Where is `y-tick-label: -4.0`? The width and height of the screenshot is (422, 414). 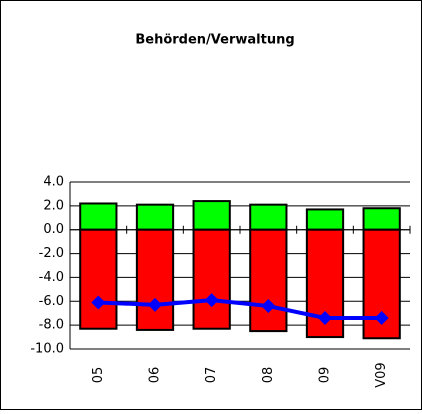 y-tick-label: -4.0 is located at coordinates (51, 277).